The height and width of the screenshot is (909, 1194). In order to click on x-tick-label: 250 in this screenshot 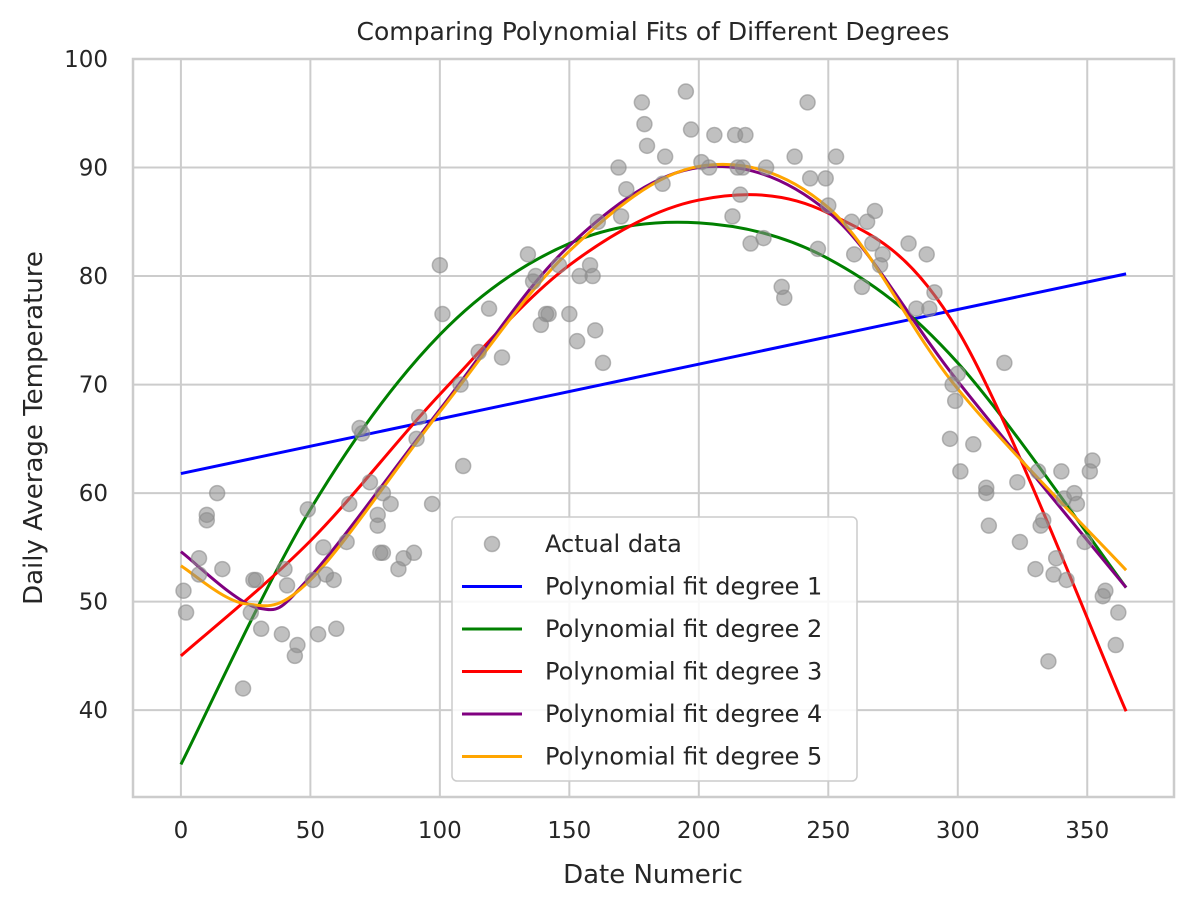, I will do `click(828, 831)`.